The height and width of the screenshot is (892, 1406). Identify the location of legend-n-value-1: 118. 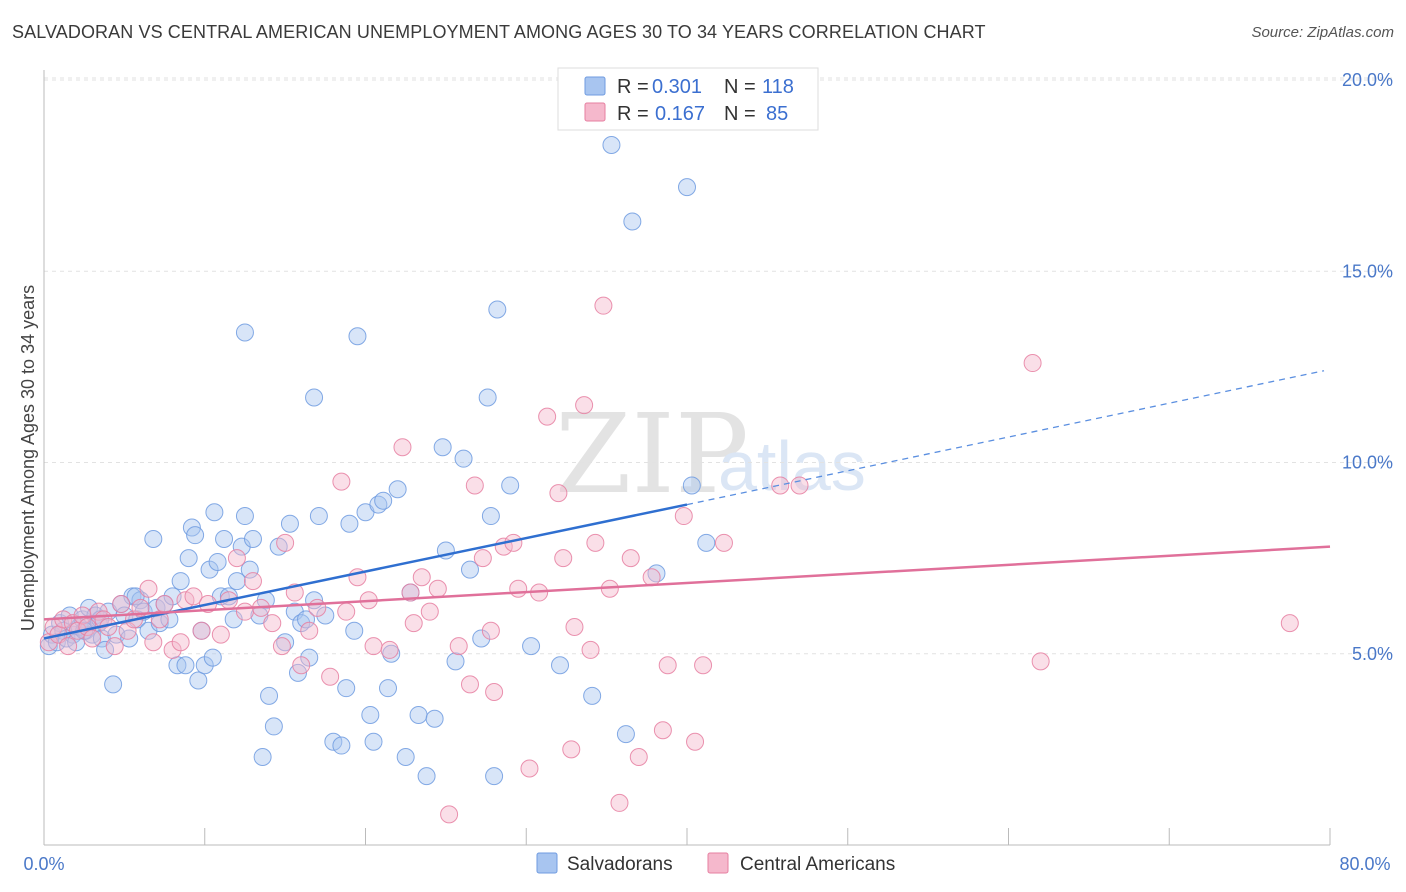
(778, 87).